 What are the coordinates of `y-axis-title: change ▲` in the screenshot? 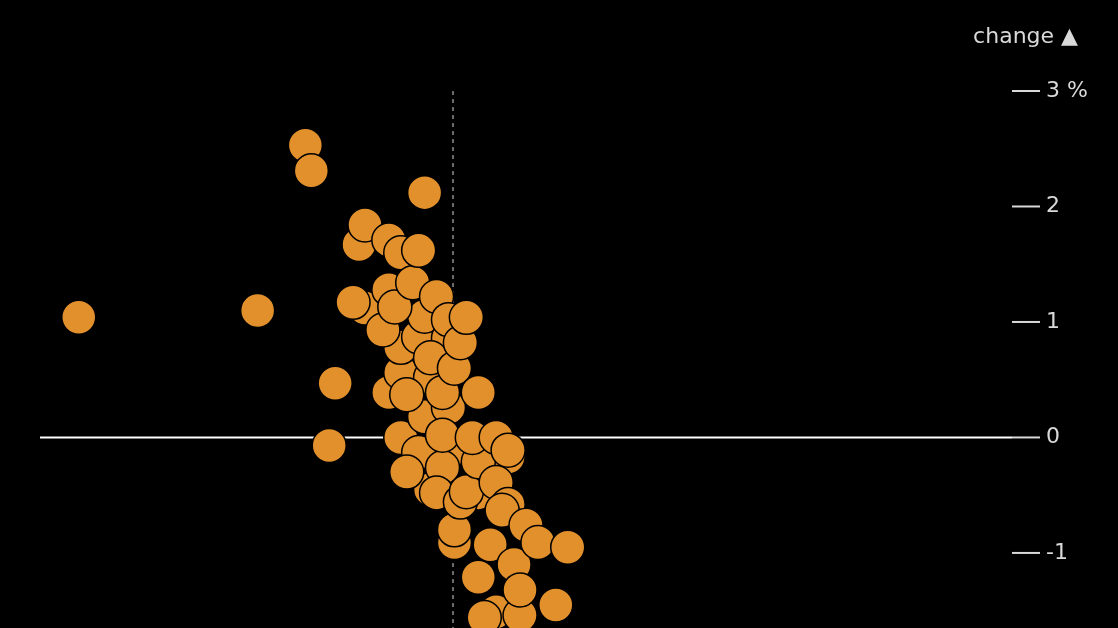 It's located at (1026, 35).